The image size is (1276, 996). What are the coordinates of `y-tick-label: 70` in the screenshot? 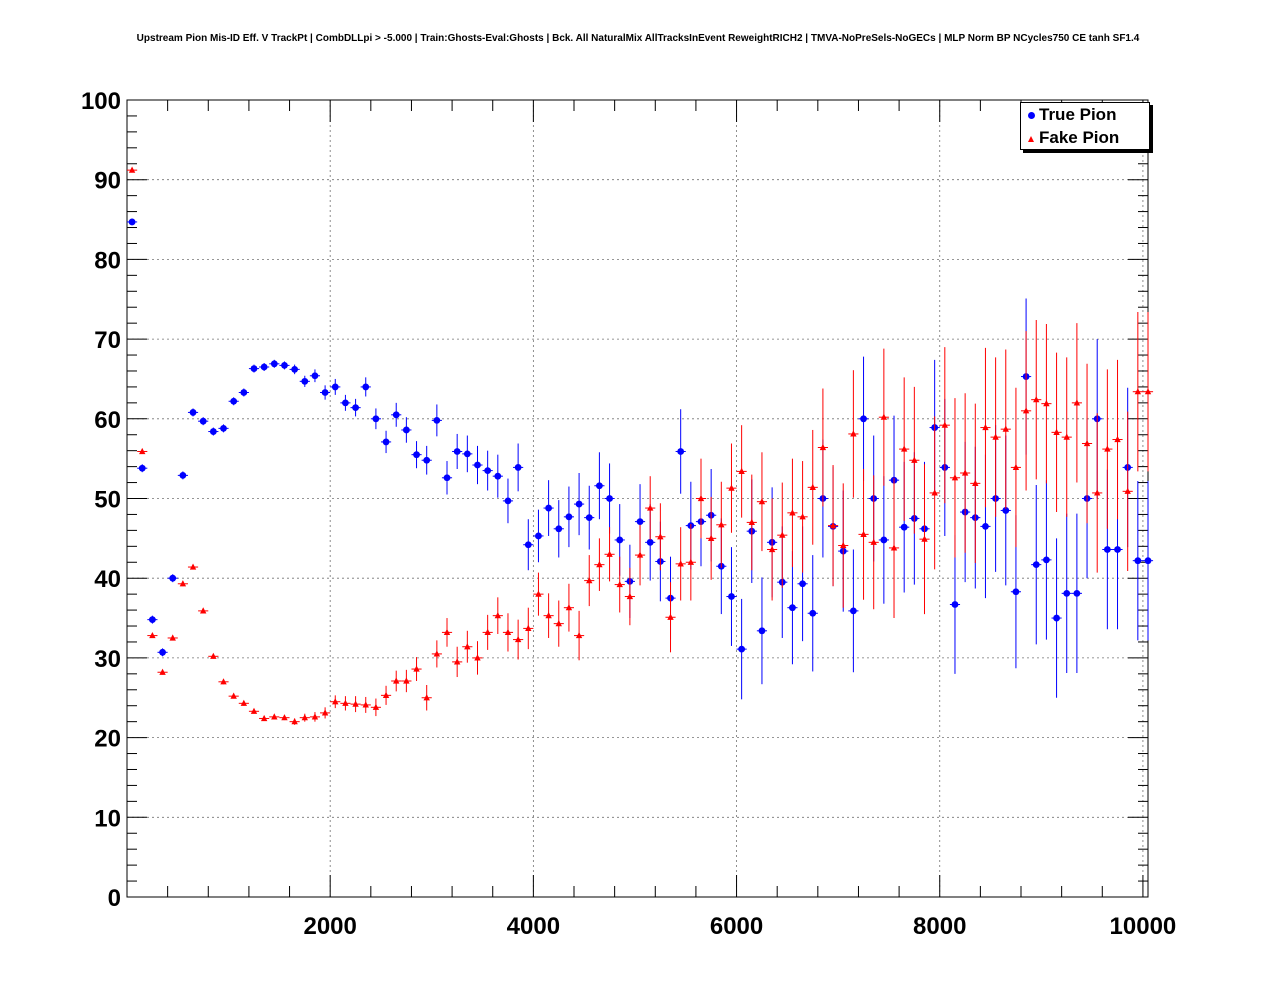 It's located at (107, 340).